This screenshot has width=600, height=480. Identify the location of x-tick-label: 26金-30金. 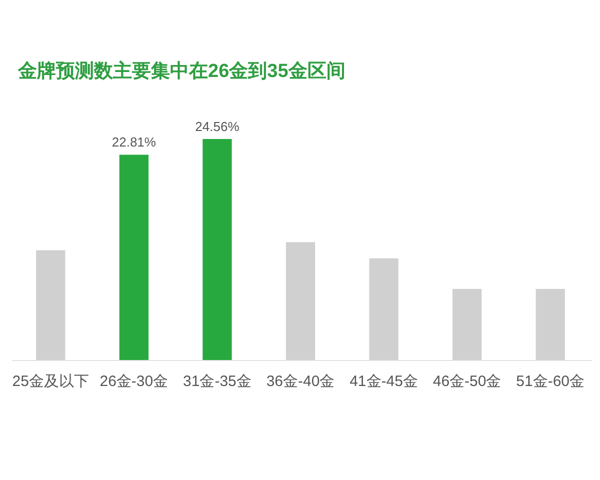
(134, 381).